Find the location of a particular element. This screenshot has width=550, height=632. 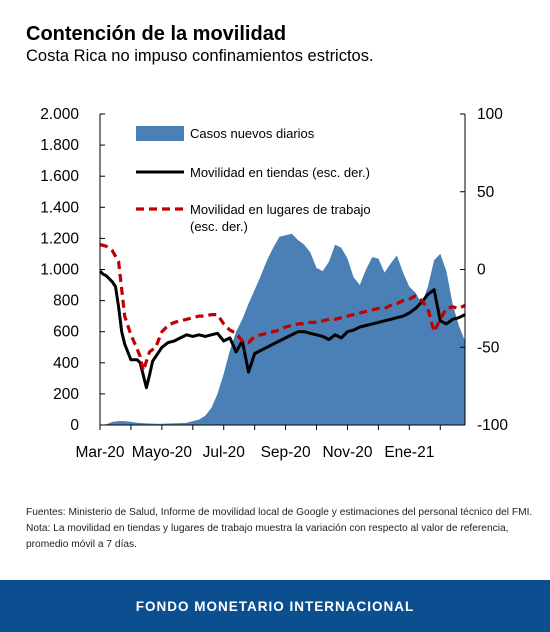

left-tick-label: 400 is located at coordinates (66, 363).